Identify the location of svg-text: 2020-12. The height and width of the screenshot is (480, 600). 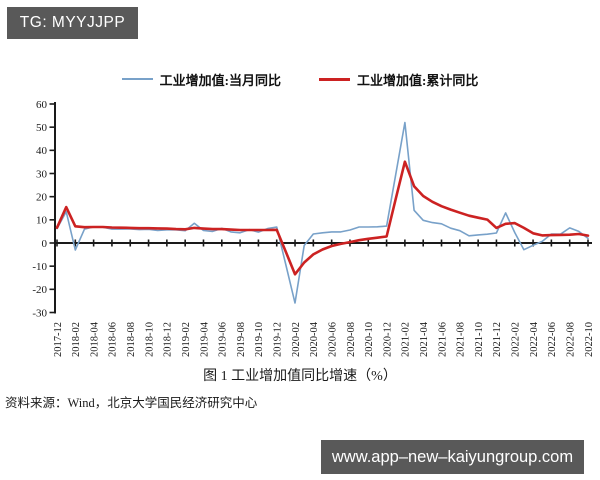
(387, 339).